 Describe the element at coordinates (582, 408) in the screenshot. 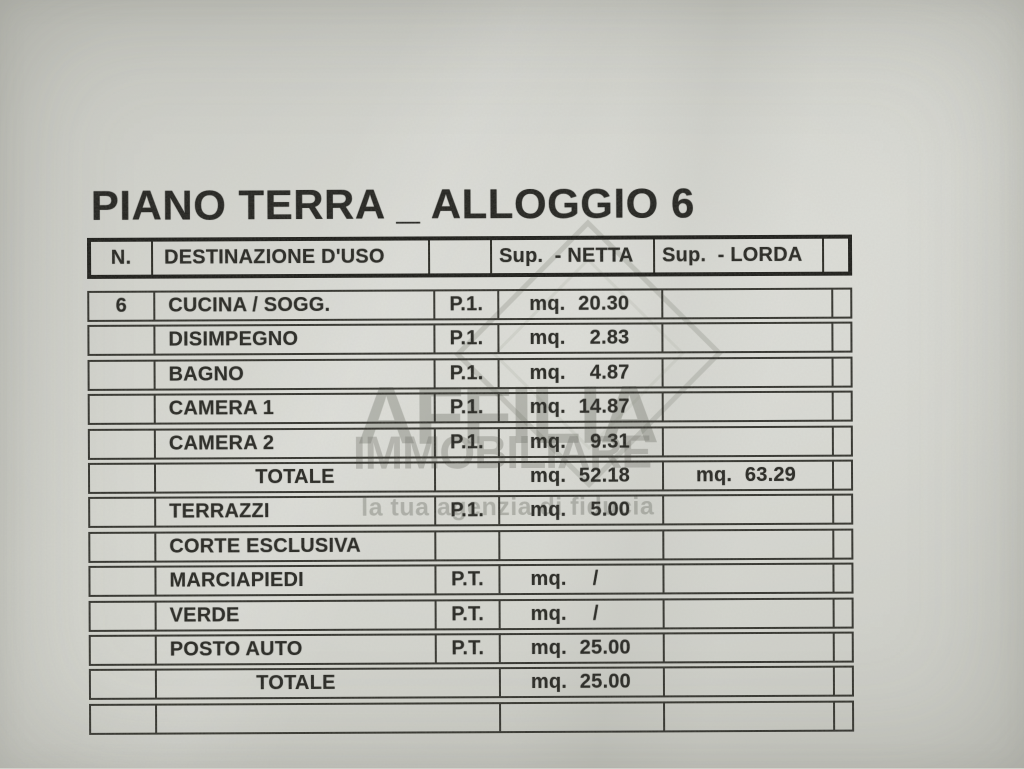

I see `sup-netta-cell: mq.14.87` at that location.